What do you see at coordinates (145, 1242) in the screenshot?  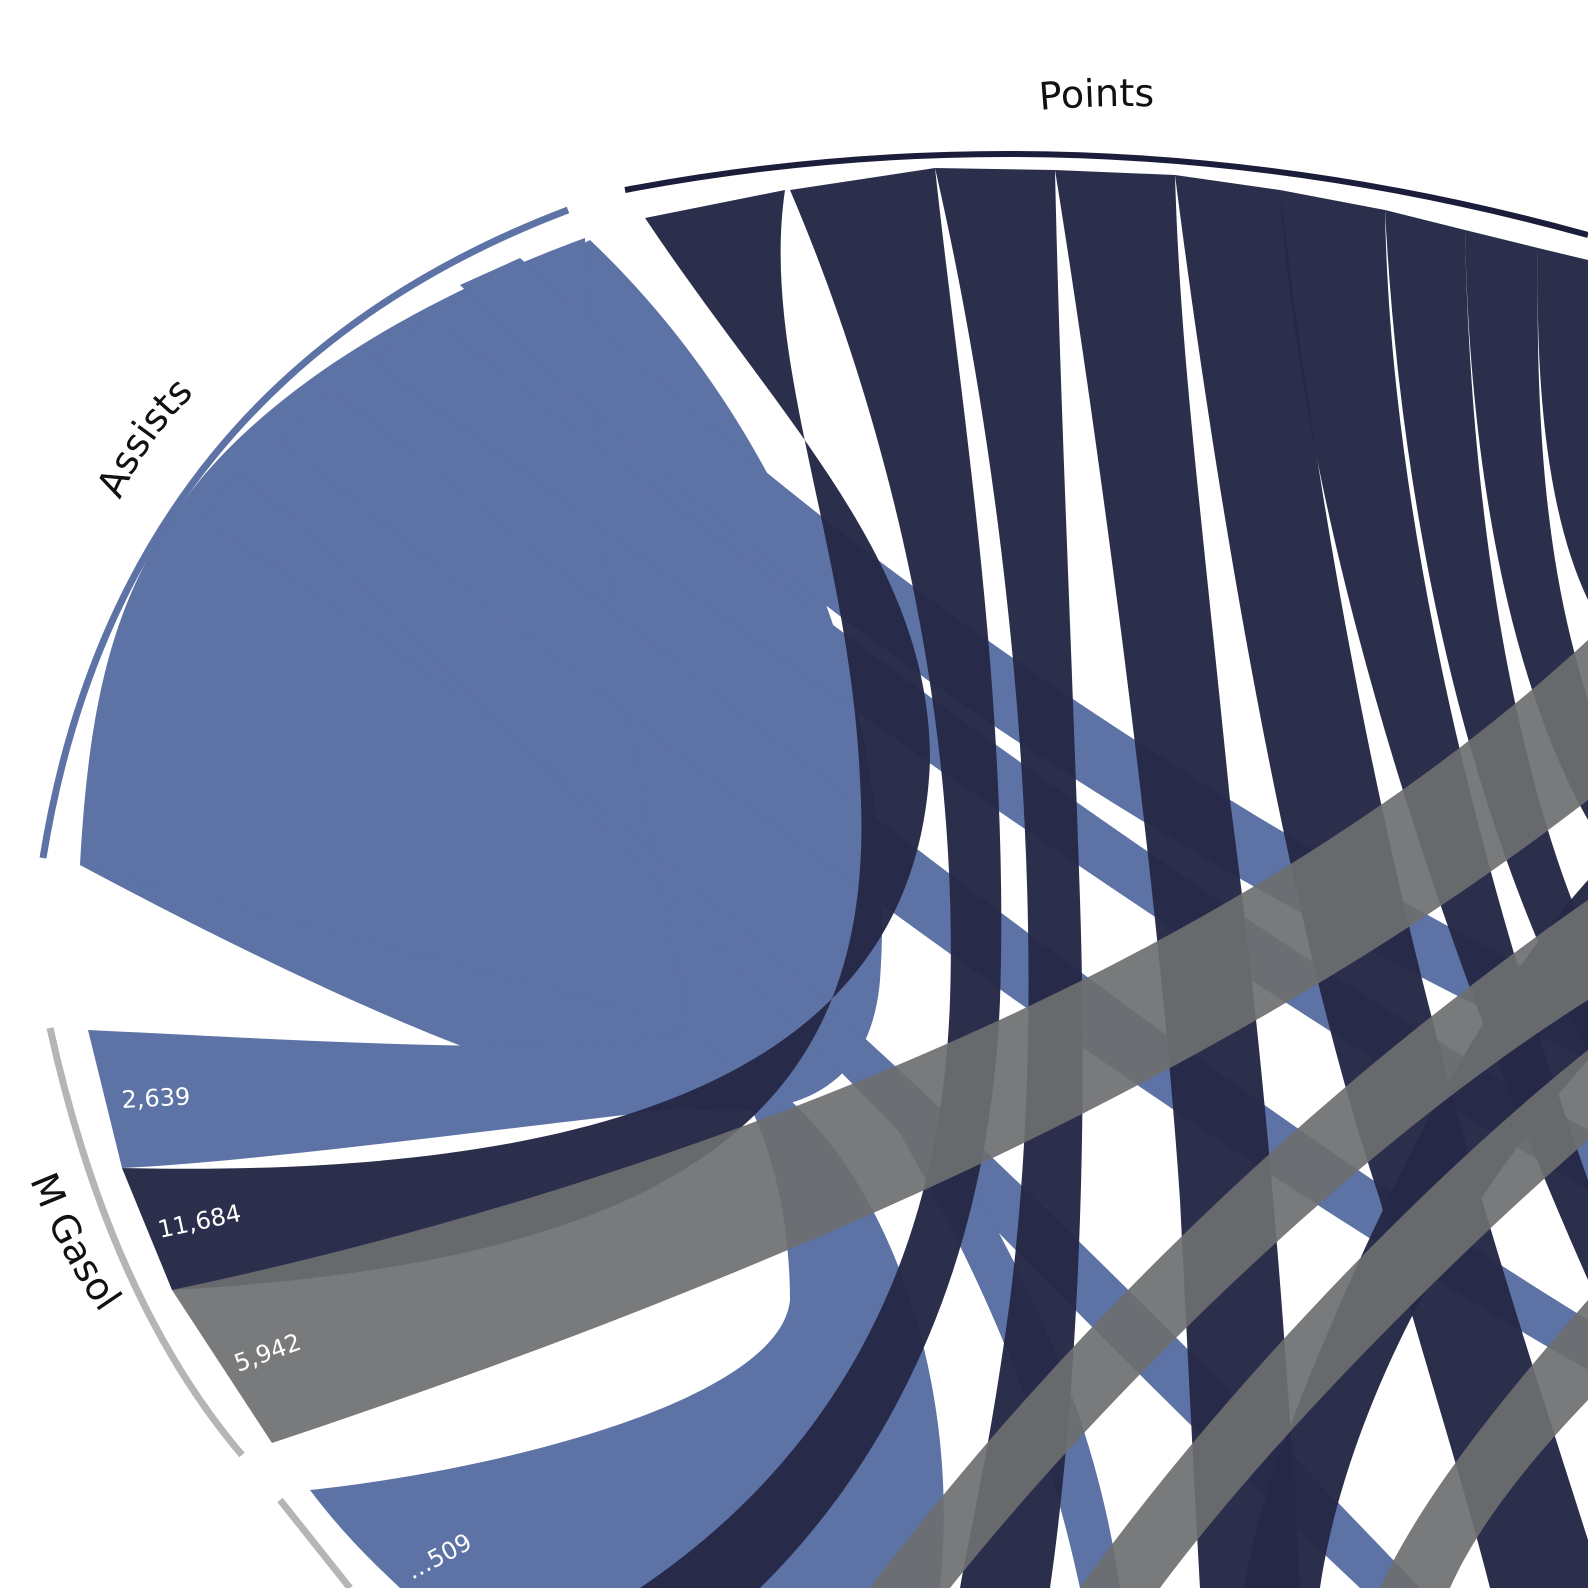 I see `m-gasol-group-arc` at bounding box center [145, 1242].